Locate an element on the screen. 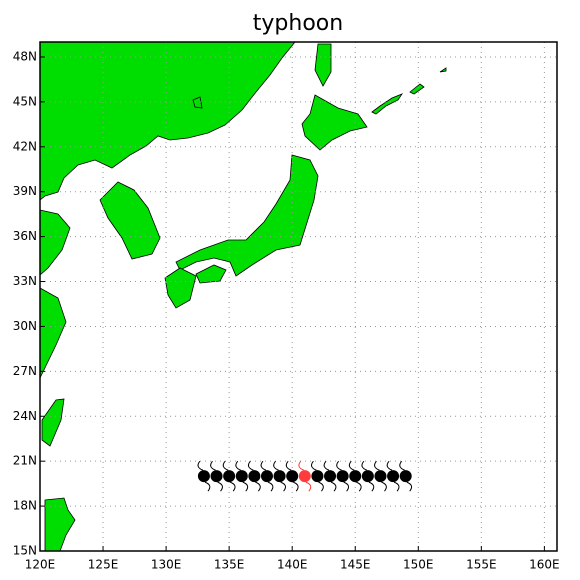 The height and width of the screenshot is (580, 580). x-tick-label: 145E is located at coordinates (355, 565).